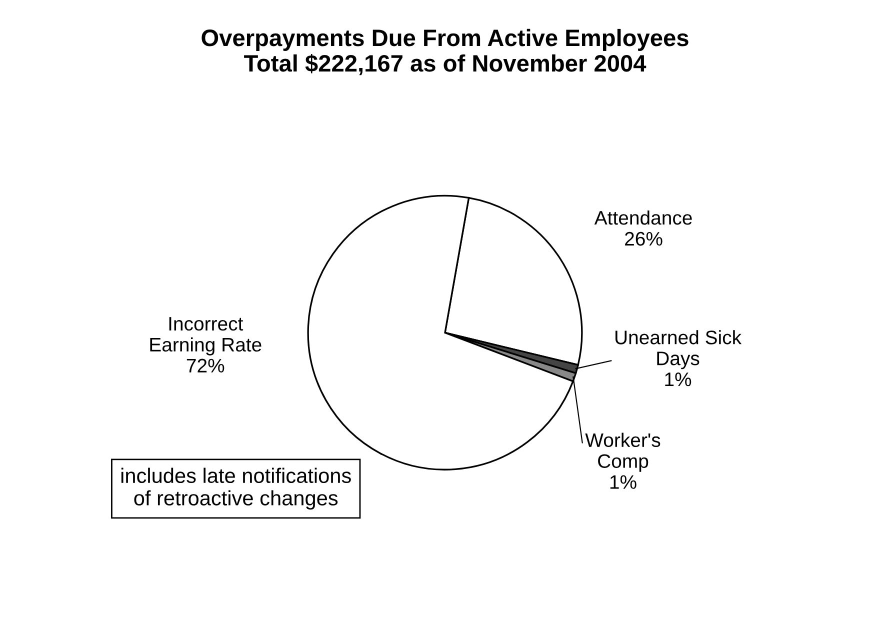 Image resolution: width=890 pixels, height=643 pixels. Describe the element at coordinates (206, 336) in the screenshot. I see `slice-label: Incorrect Earning Rate` at that location.